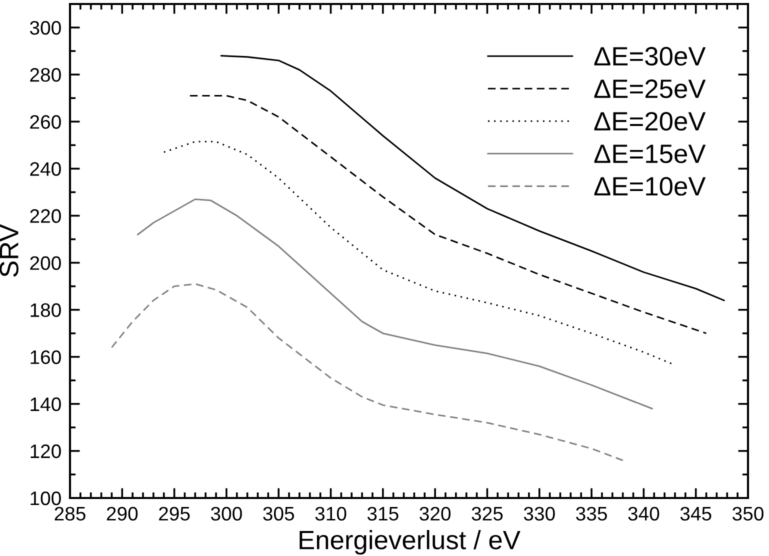 The width and height of the screenshot is (769, 556). Describe the element at coordinates (45, 404) in the screenshot. I see `y-tick-label: 140` at that location.